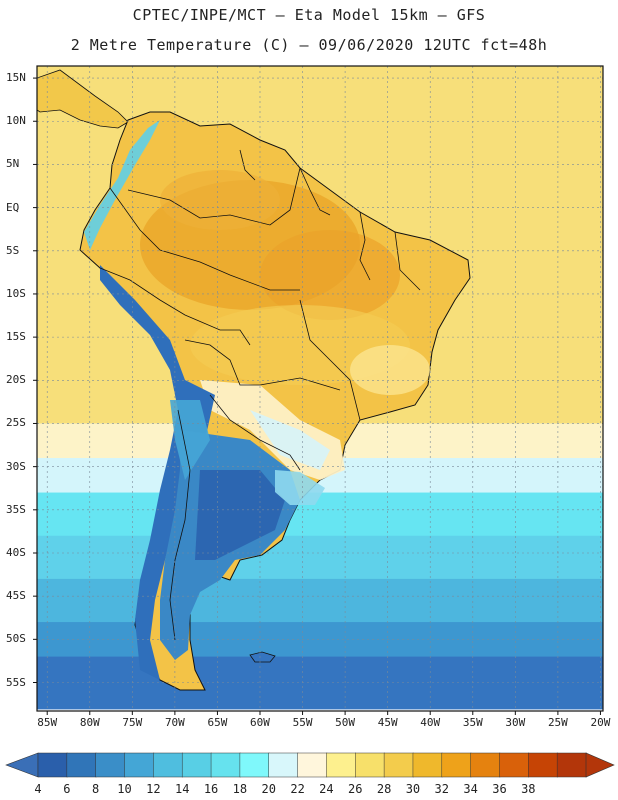  Describe the element at coordinates (182, 789) in the screenshot. I see `colorbar-label: 14` at that location.